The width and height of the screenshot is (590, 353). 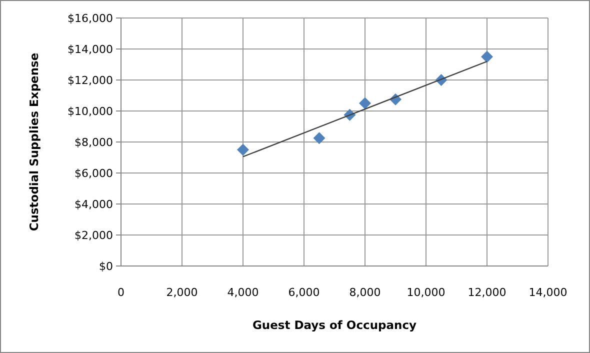 What do you see at coordinates (182, 292) in the screenshot?
I see `x-tick-label: 2,000` at bounding box center [182, 292].